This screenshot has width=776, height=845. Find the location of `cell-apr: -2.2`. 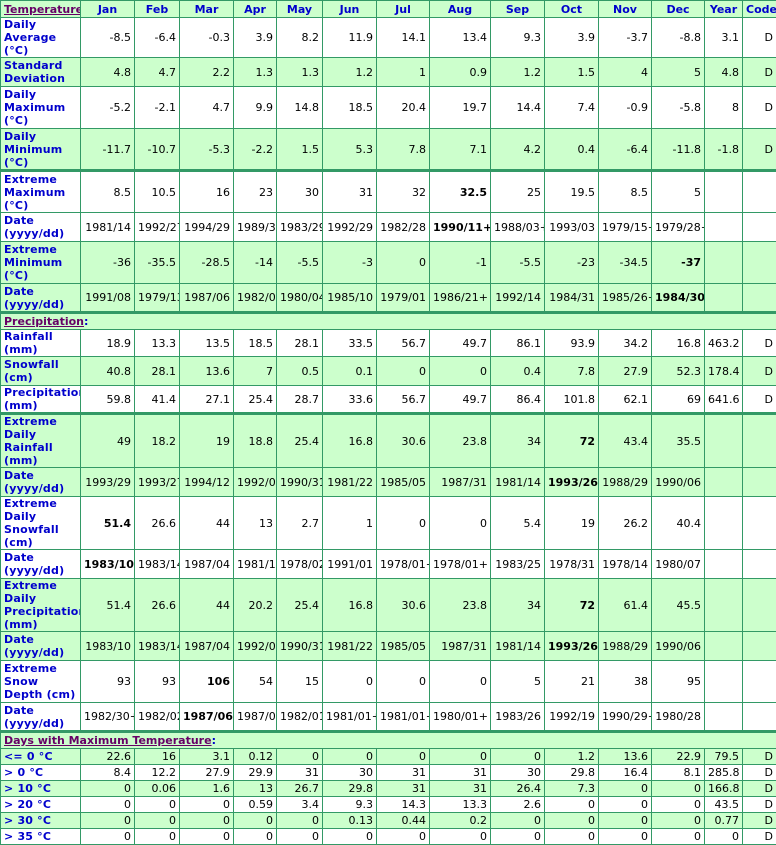

cell-apr: -2.2 is located at coordinates (255, 150).